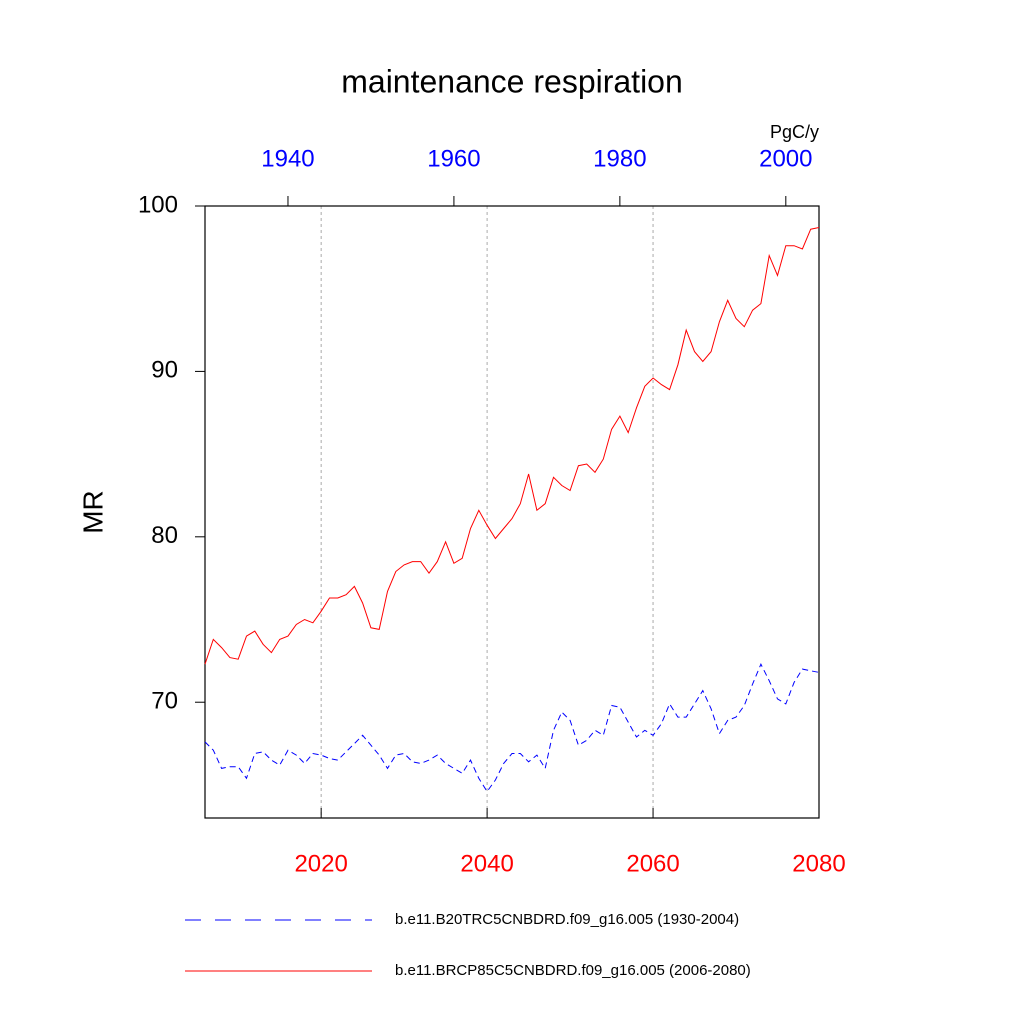 This screenshot has height=1024, width=1024. What do you see at coordinates (486, 863) in the screenshot?
I see `x-tick-label: 2040` at bounding box center [486, 863].